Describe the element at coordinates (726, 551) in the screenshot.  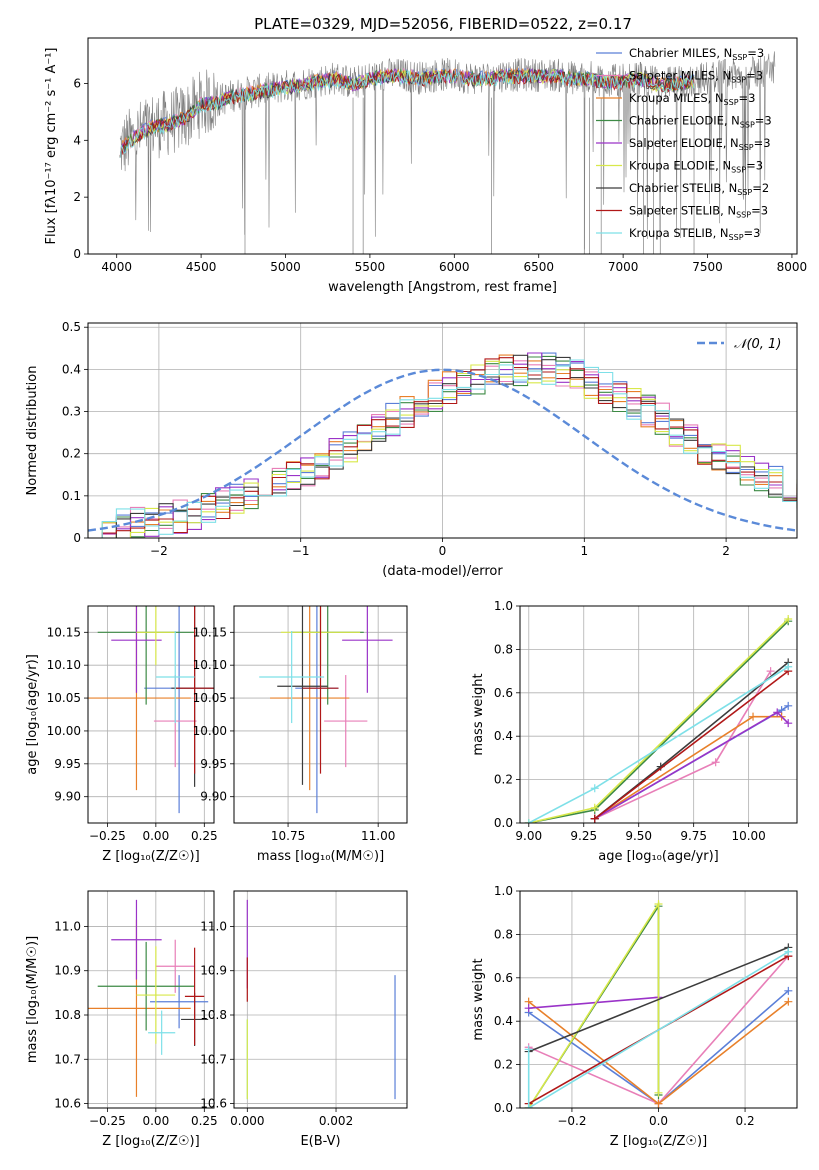
I see `x-tick-label: 2` at that location.